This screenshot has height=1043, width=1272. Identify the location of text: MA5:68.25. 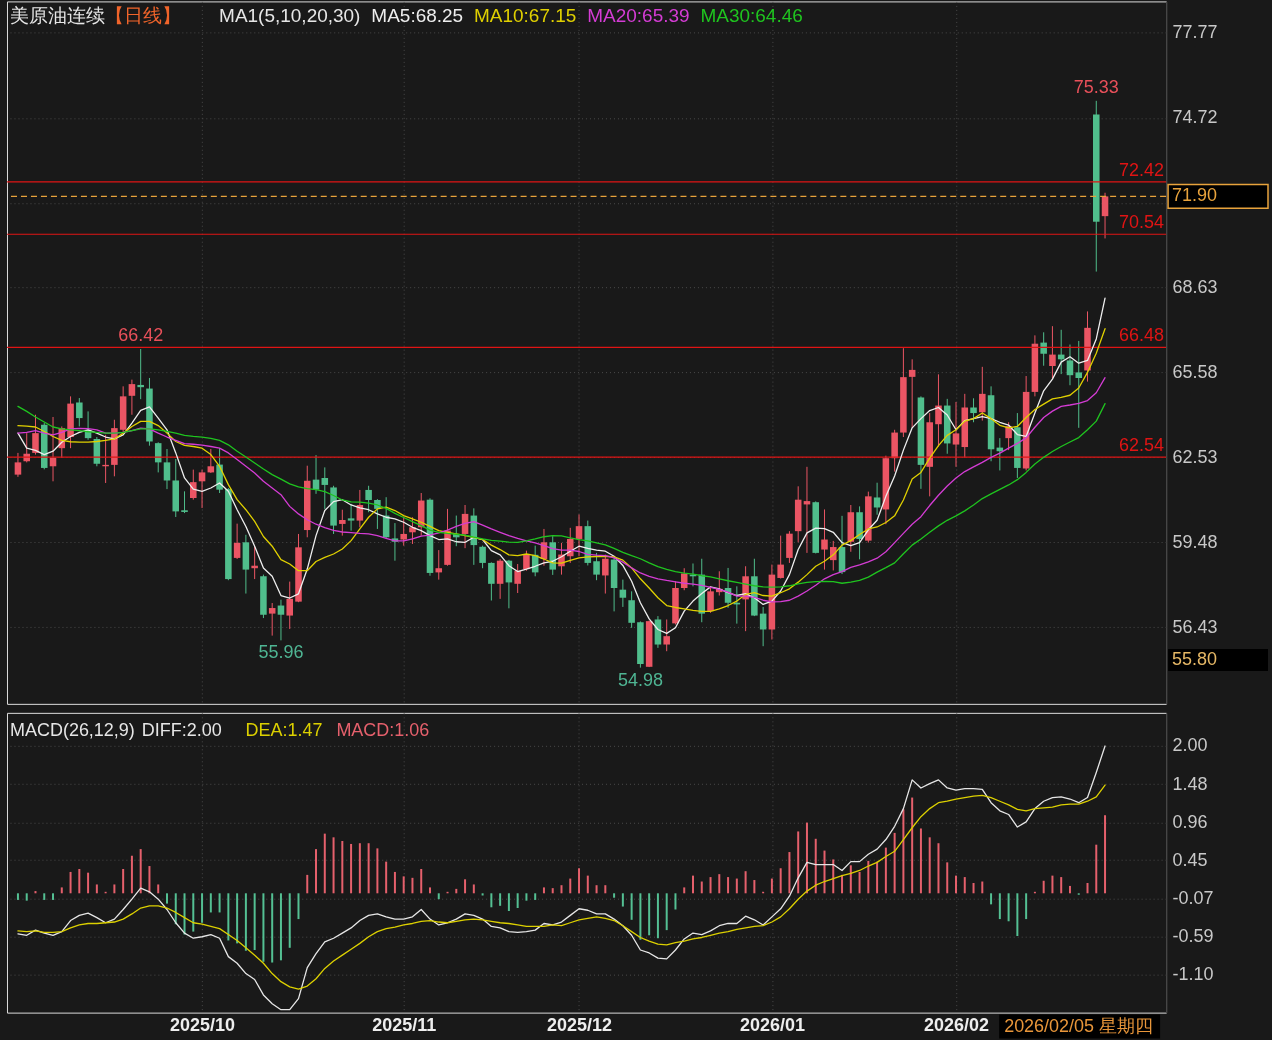
(417, 16).